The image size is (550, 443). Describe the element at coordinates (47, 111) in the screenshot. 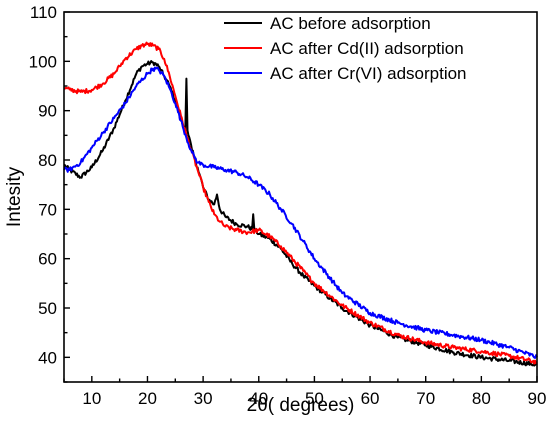

I see `y-tick-label: 90` at that location.